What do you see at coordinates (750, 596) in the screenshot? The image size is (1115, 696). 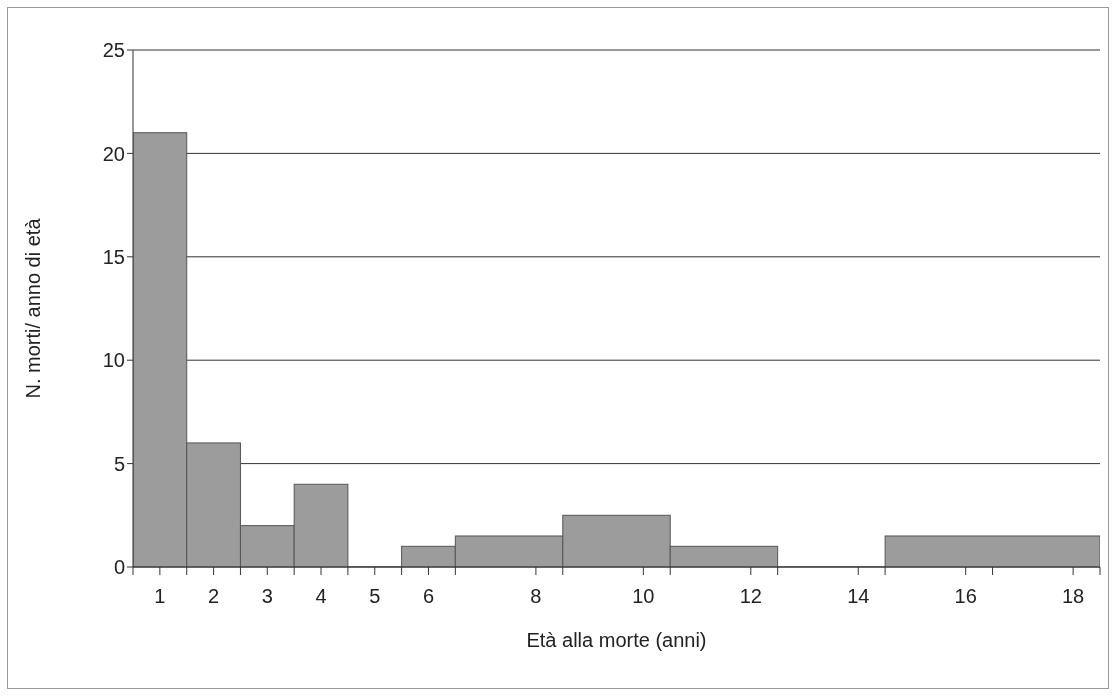 I see `x-tick-label: 12` at bounding box center [750, 596].